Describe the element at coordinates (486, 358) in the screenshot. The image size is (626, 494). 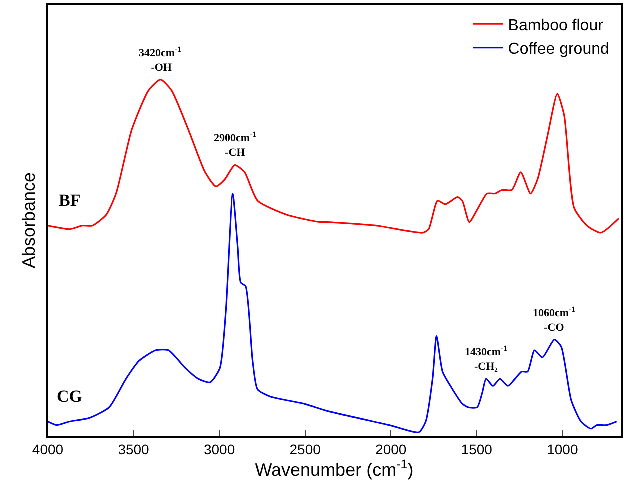
I see `annotation: 1430cm$^{-1}$ -CH₂` at that location.